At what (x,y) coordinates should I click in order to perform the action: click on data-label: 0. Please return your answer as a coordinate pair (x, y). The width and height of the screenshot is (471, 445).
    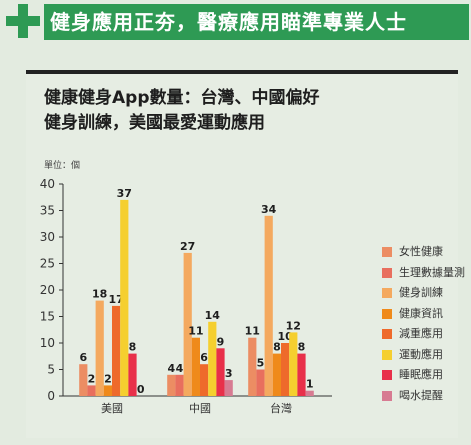
    Looking at the image, I should click on (141, 389).